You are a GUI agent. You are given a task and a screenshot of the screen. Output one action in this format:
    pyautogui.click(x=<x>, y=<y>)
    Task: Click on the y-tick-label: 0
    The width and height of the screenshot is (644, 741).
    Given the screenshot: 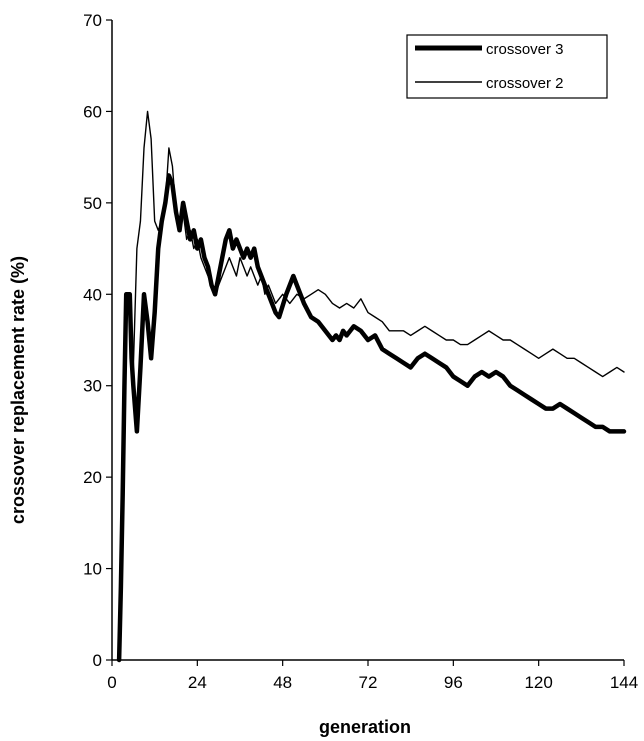 What is the action you would take?
    pyautogui.click(x=97, y=660)
    